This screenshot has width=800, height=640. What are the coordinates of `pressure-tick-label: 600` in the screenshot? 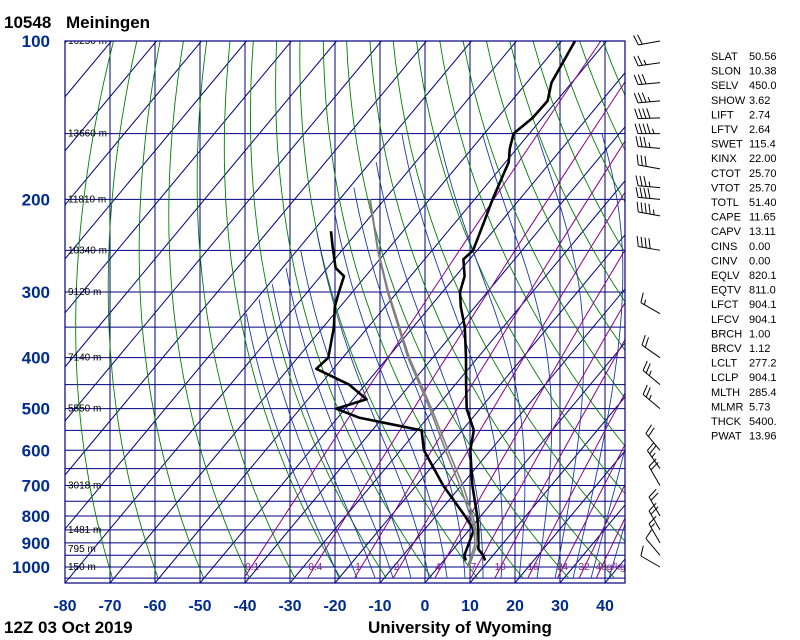 It's located at (36, 450).